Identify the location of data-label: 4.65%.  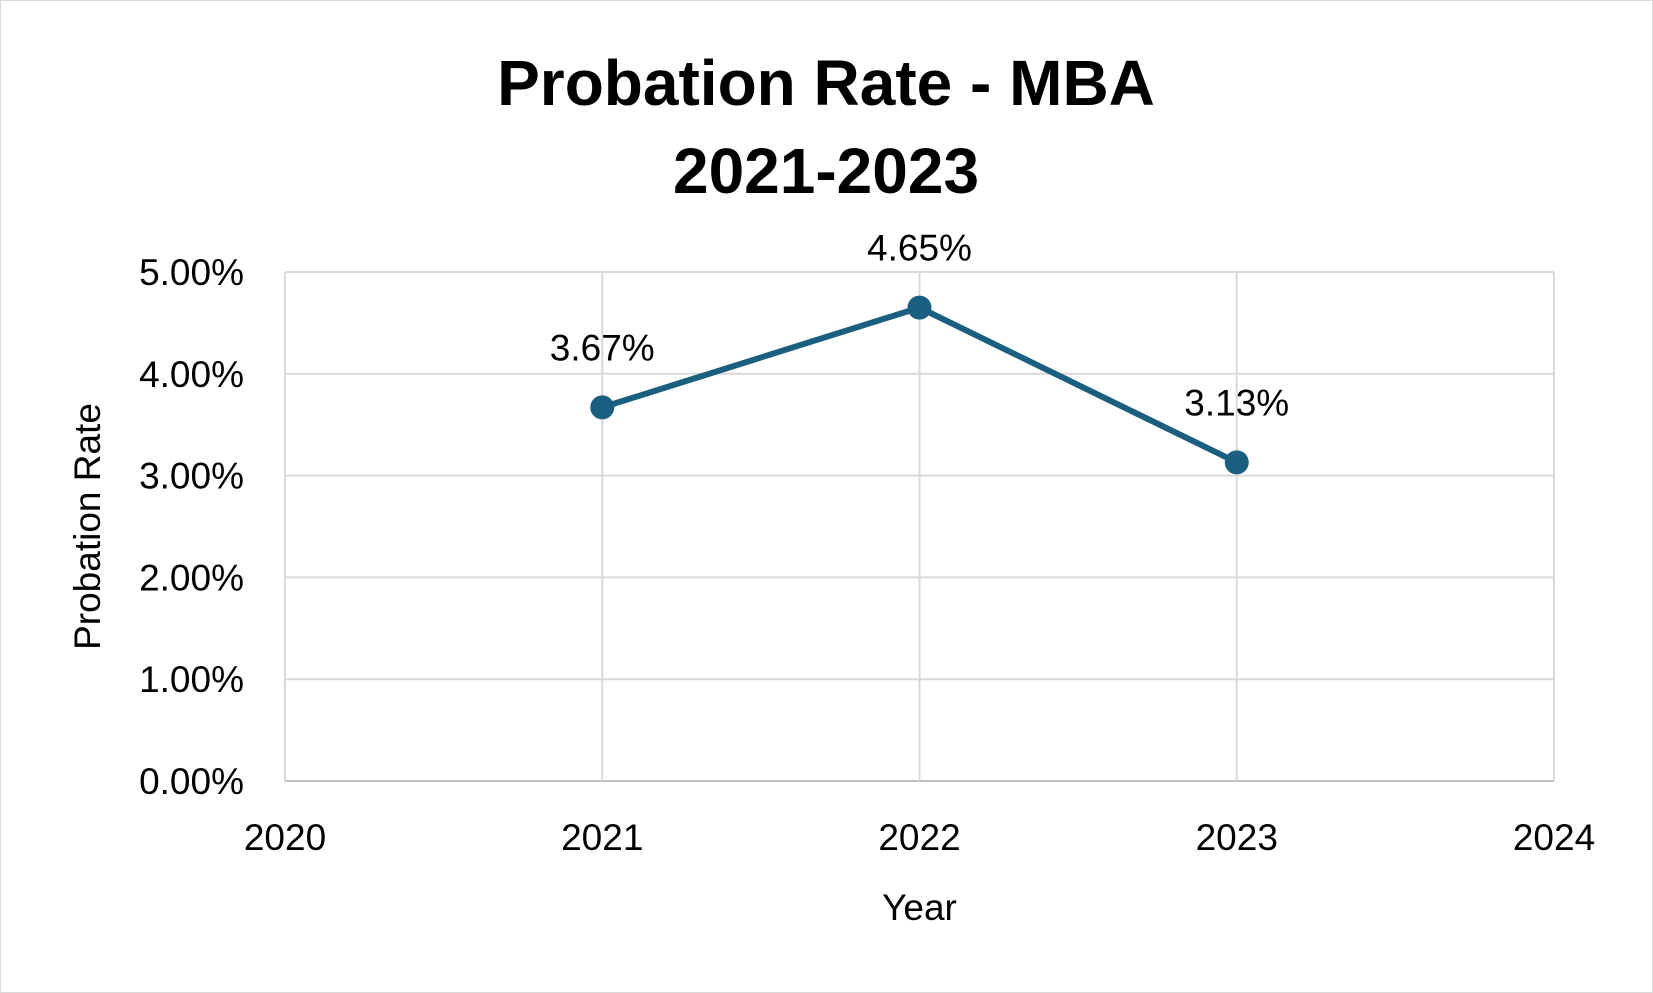
(919, 248).